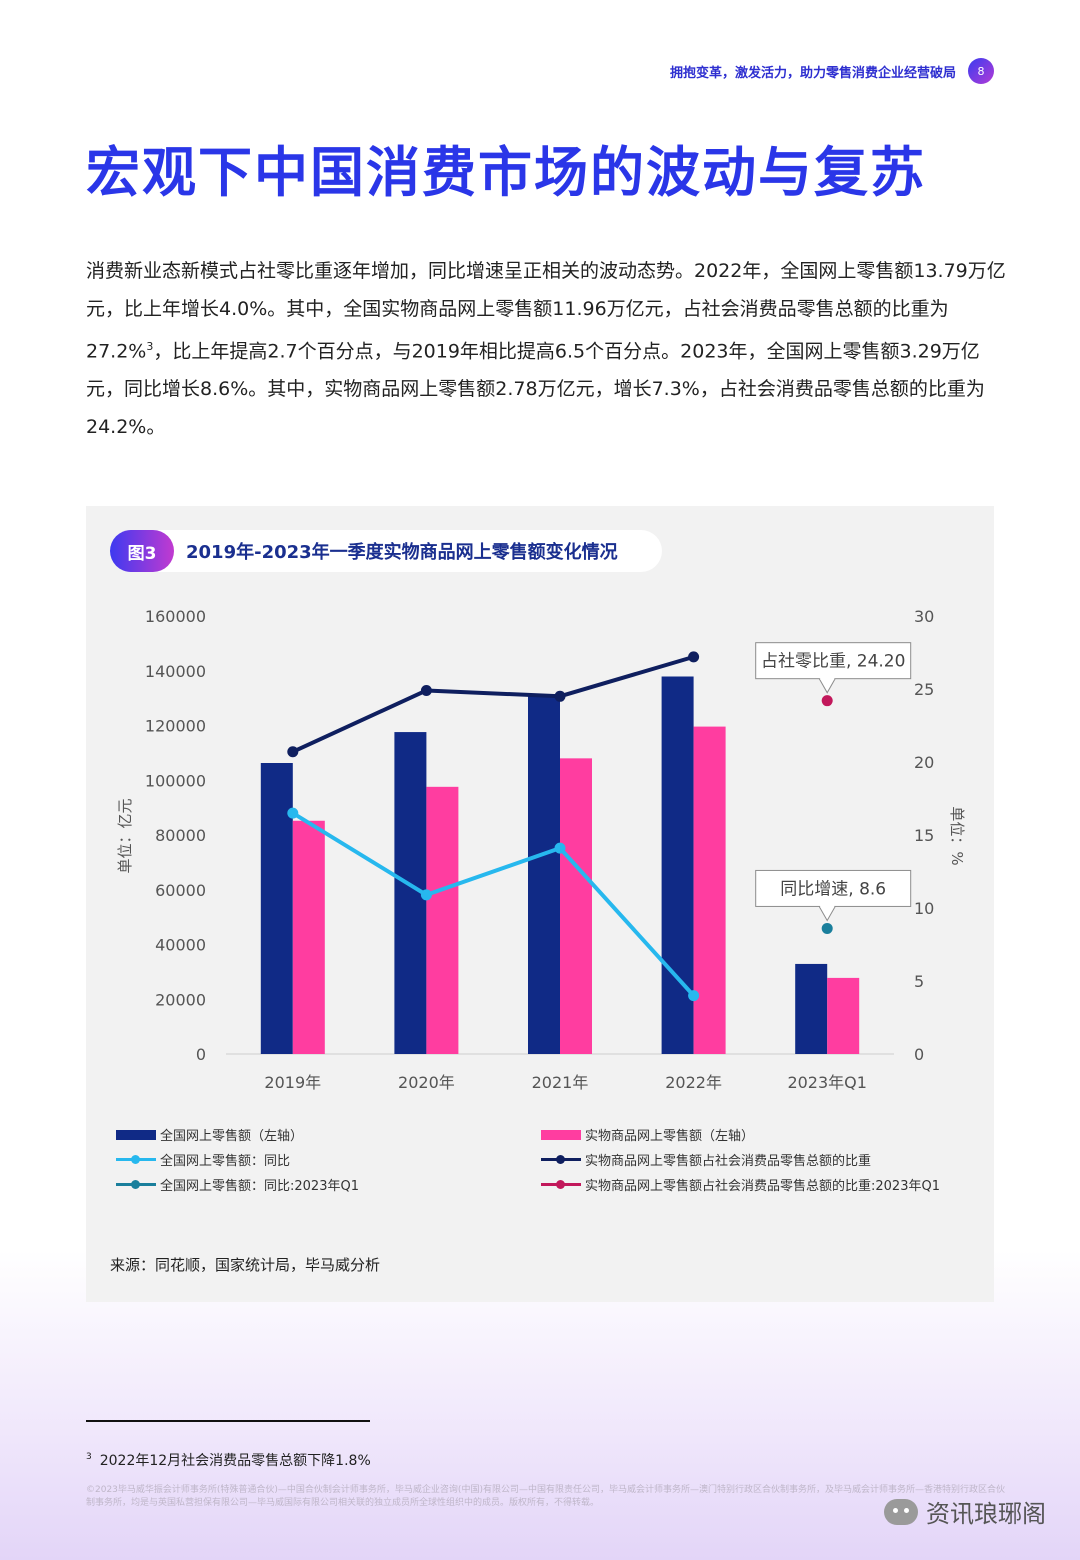  Describe the element at coordinates (426, 1082) in the screenshot. I see `x-tick-label: 2020年` at that location.